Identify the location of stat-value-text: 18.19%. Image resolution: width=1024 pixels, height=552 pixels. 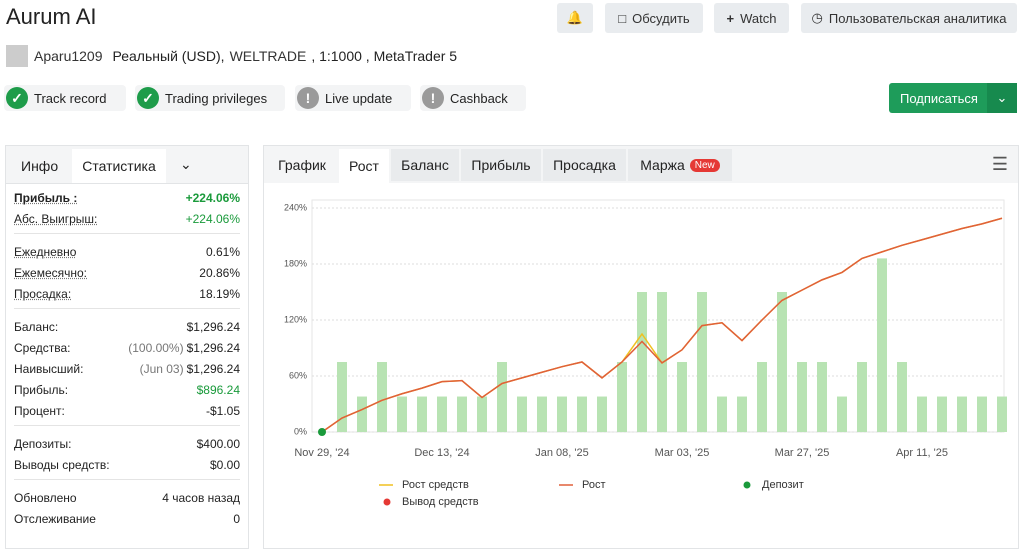
(219, 294).